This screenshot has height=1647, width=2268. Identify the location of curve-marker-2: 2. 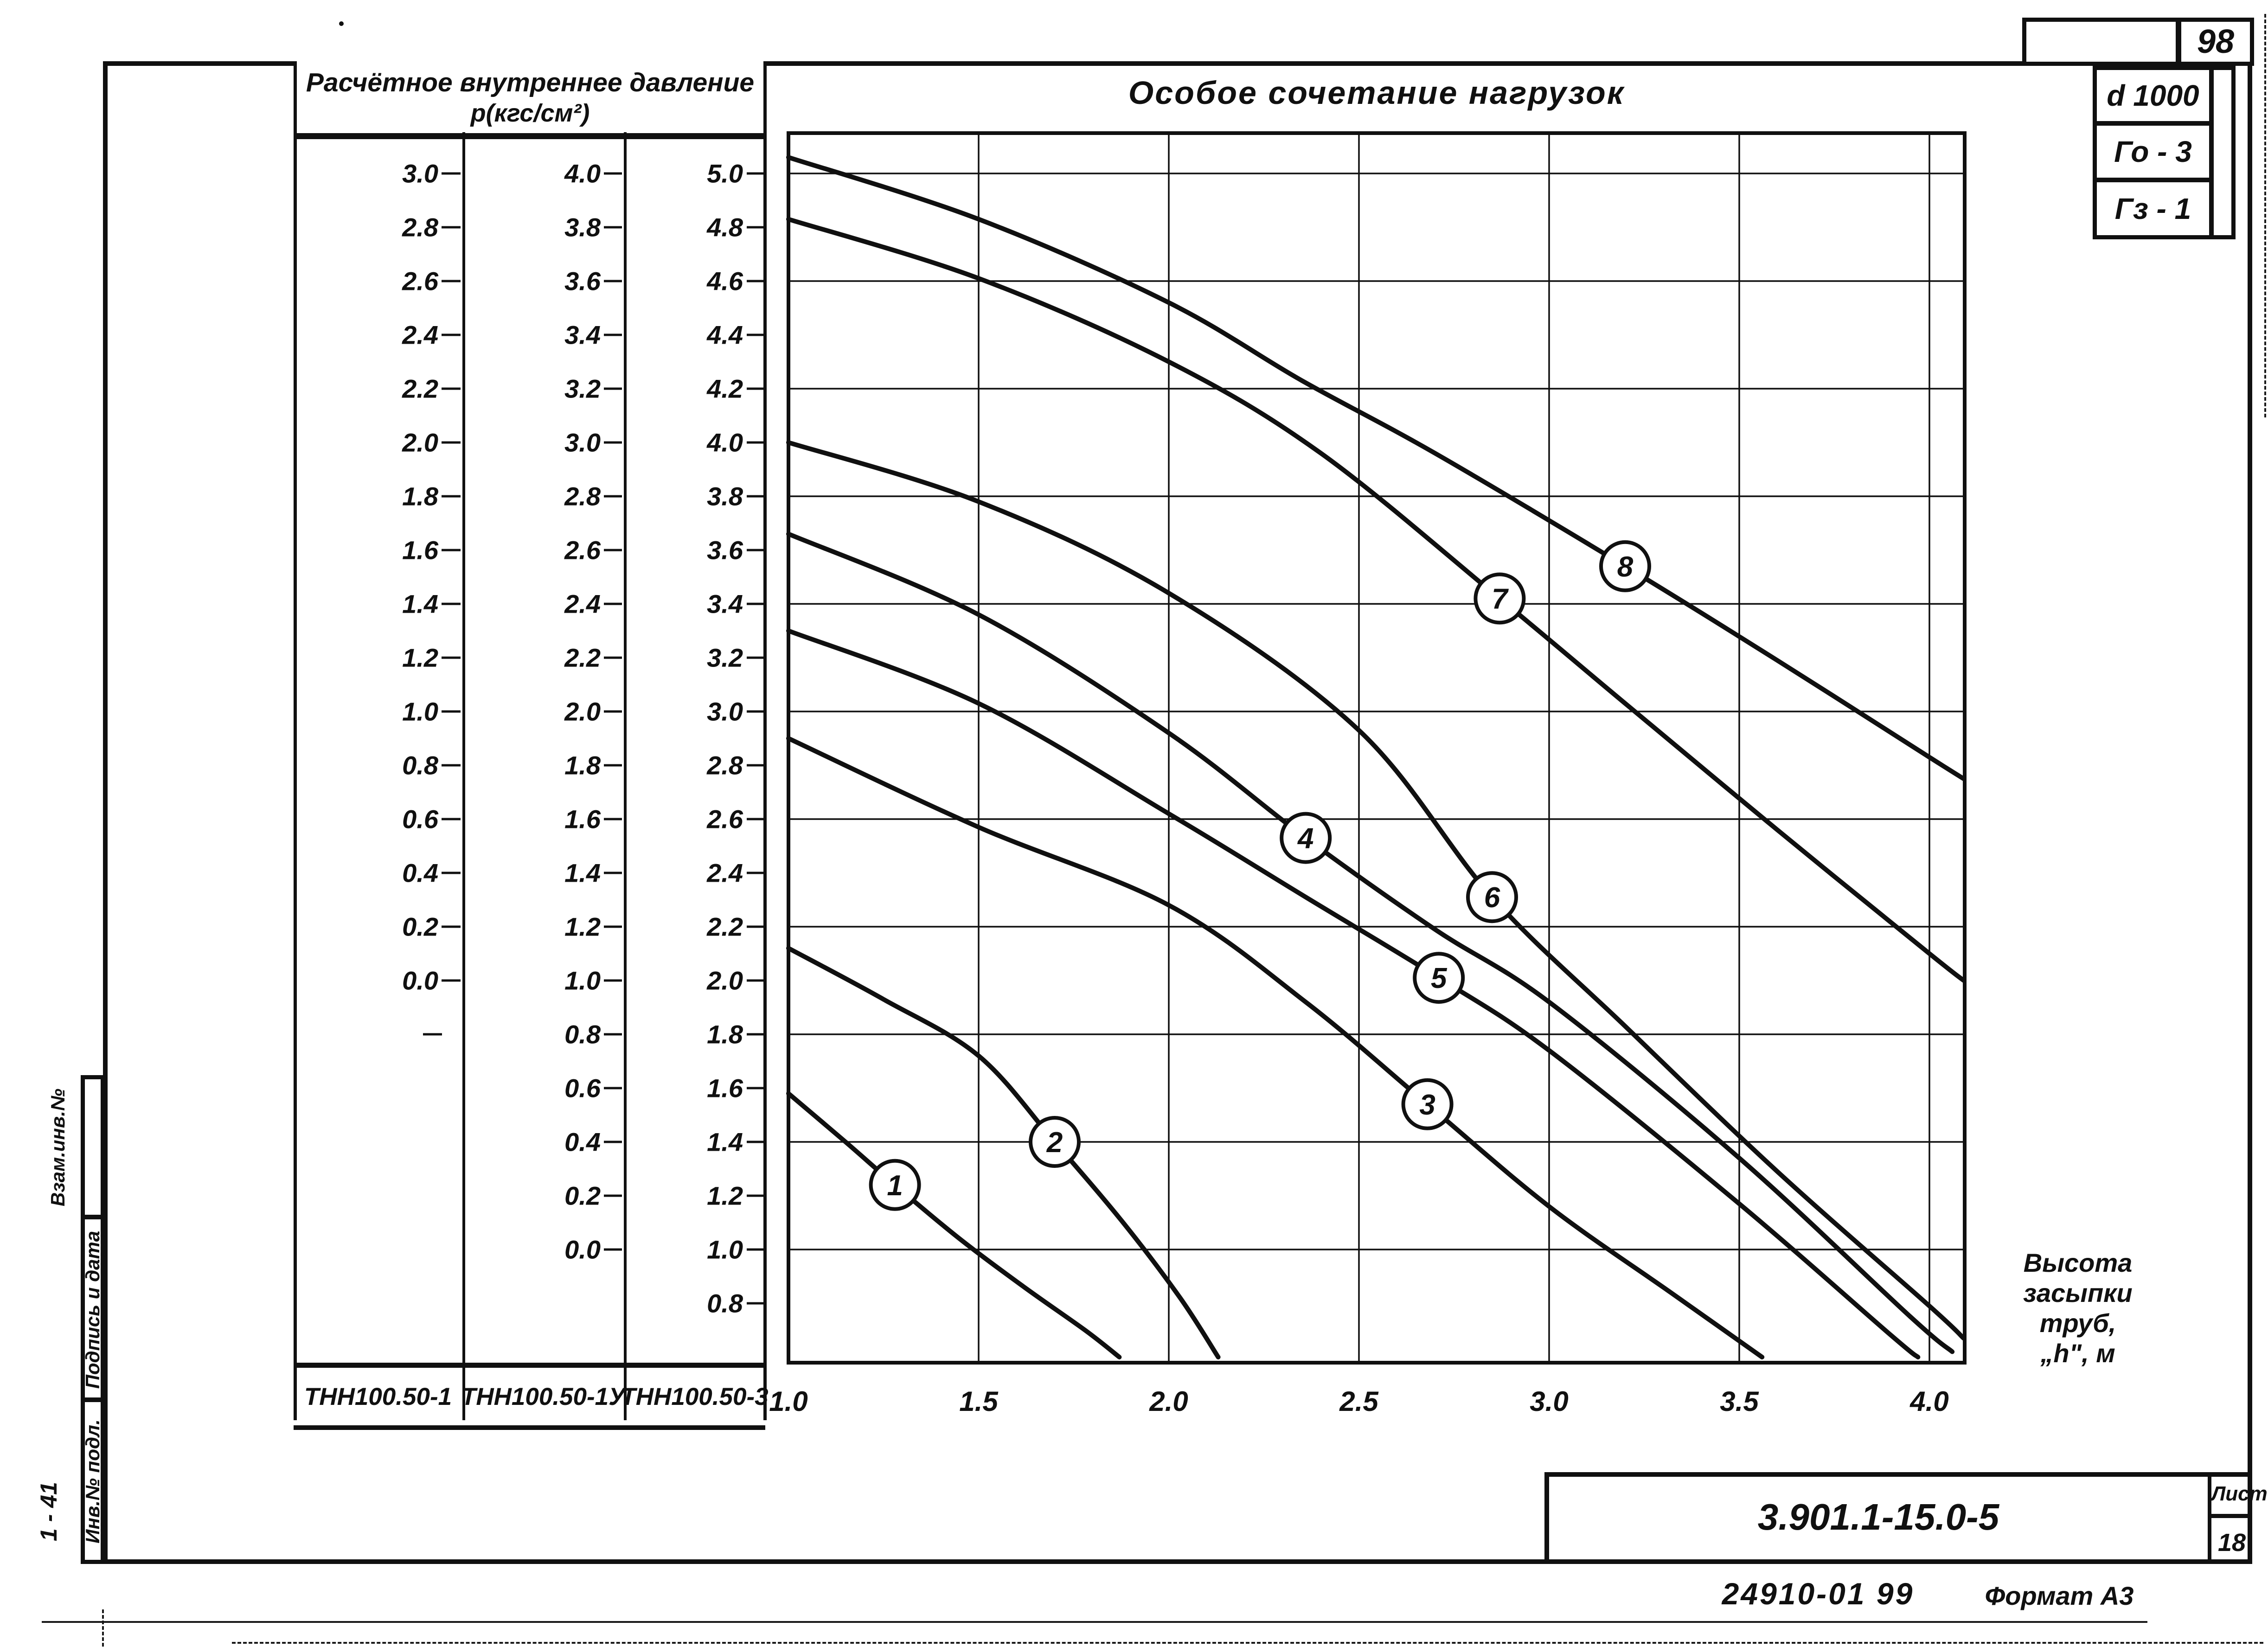
(1055, 1142).